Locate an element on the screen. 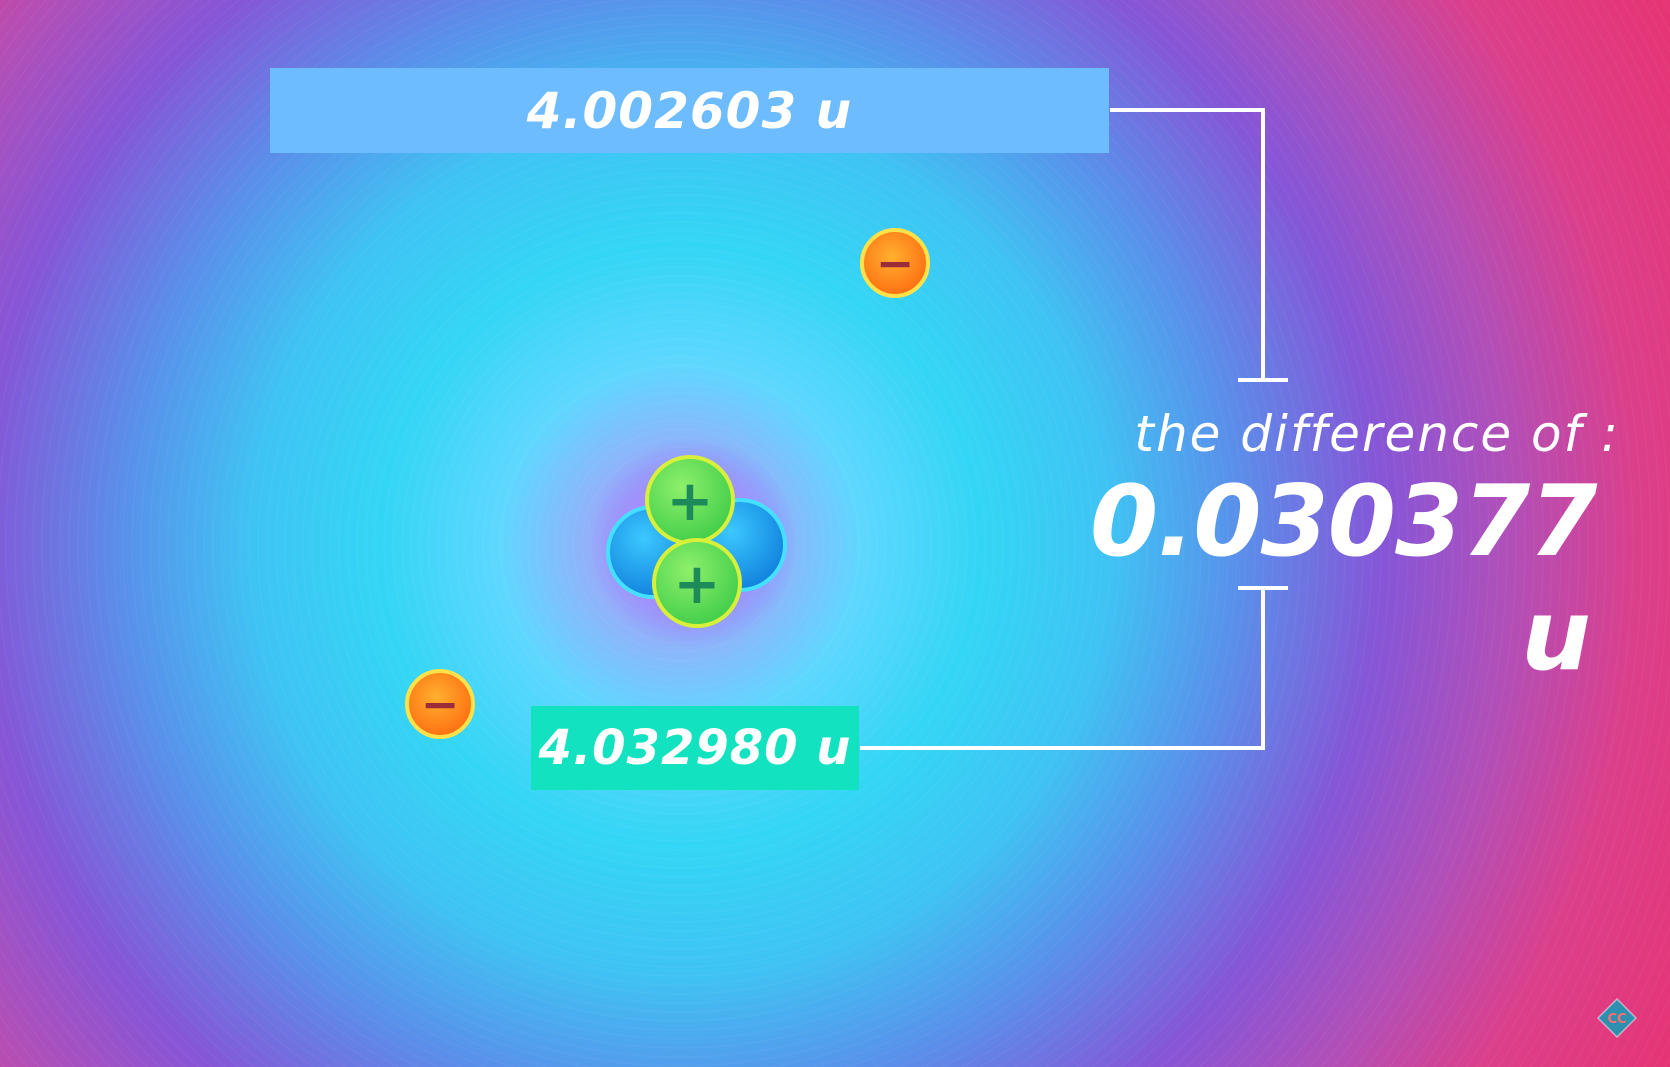 The height and width of the screenshot is (1067, 1670). difference-value: 0.030377 u is located at coordinates (1344, 579).